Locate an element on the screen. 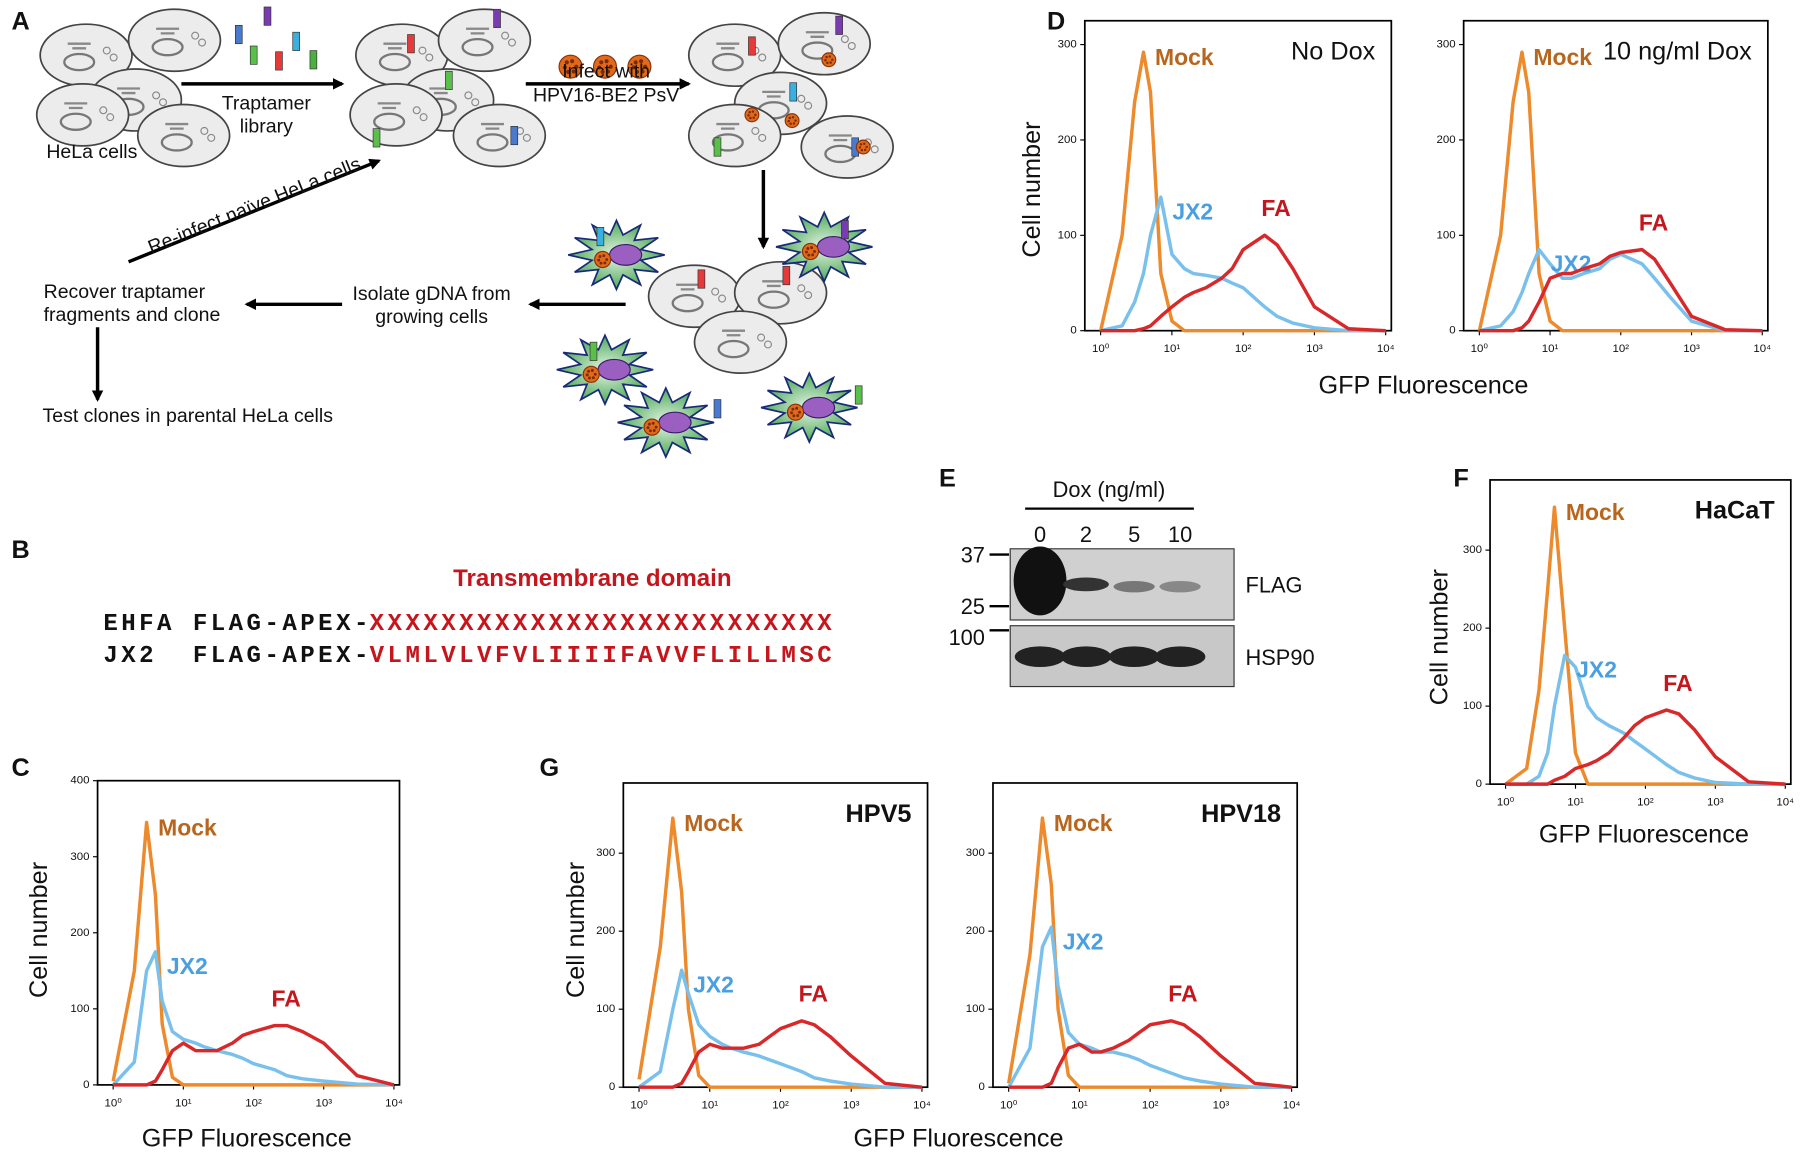 This screenshot has height=1155, width=1800. panel-letter: D is located at coordinates (1056, 22).